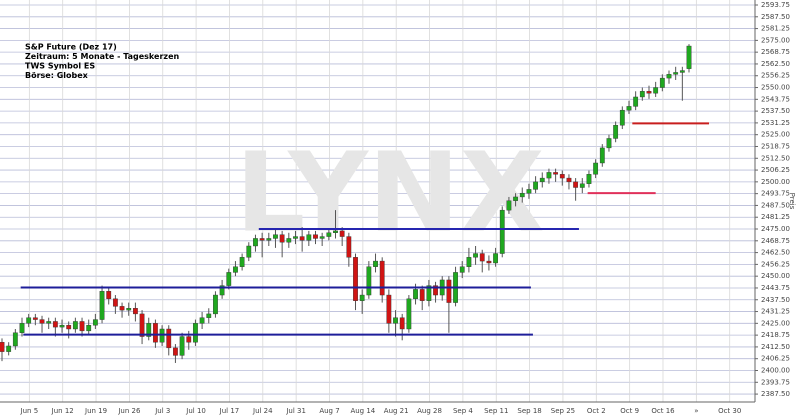 The image size is (800, 418). I want to click on x-tick-label: Jun 26, so click(129, 411).